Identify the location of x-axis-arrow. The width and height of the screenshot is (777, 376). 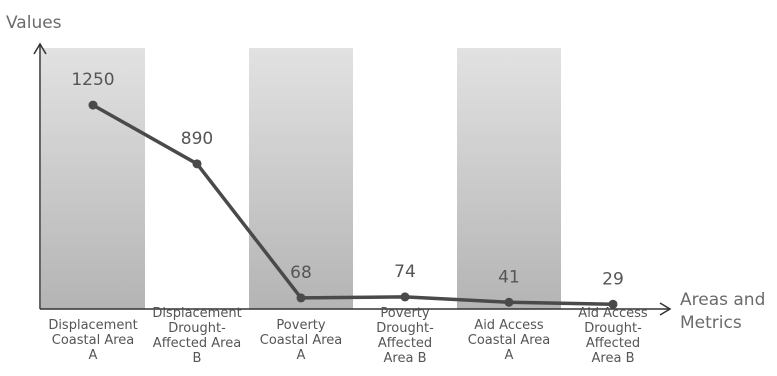
(665, 309).